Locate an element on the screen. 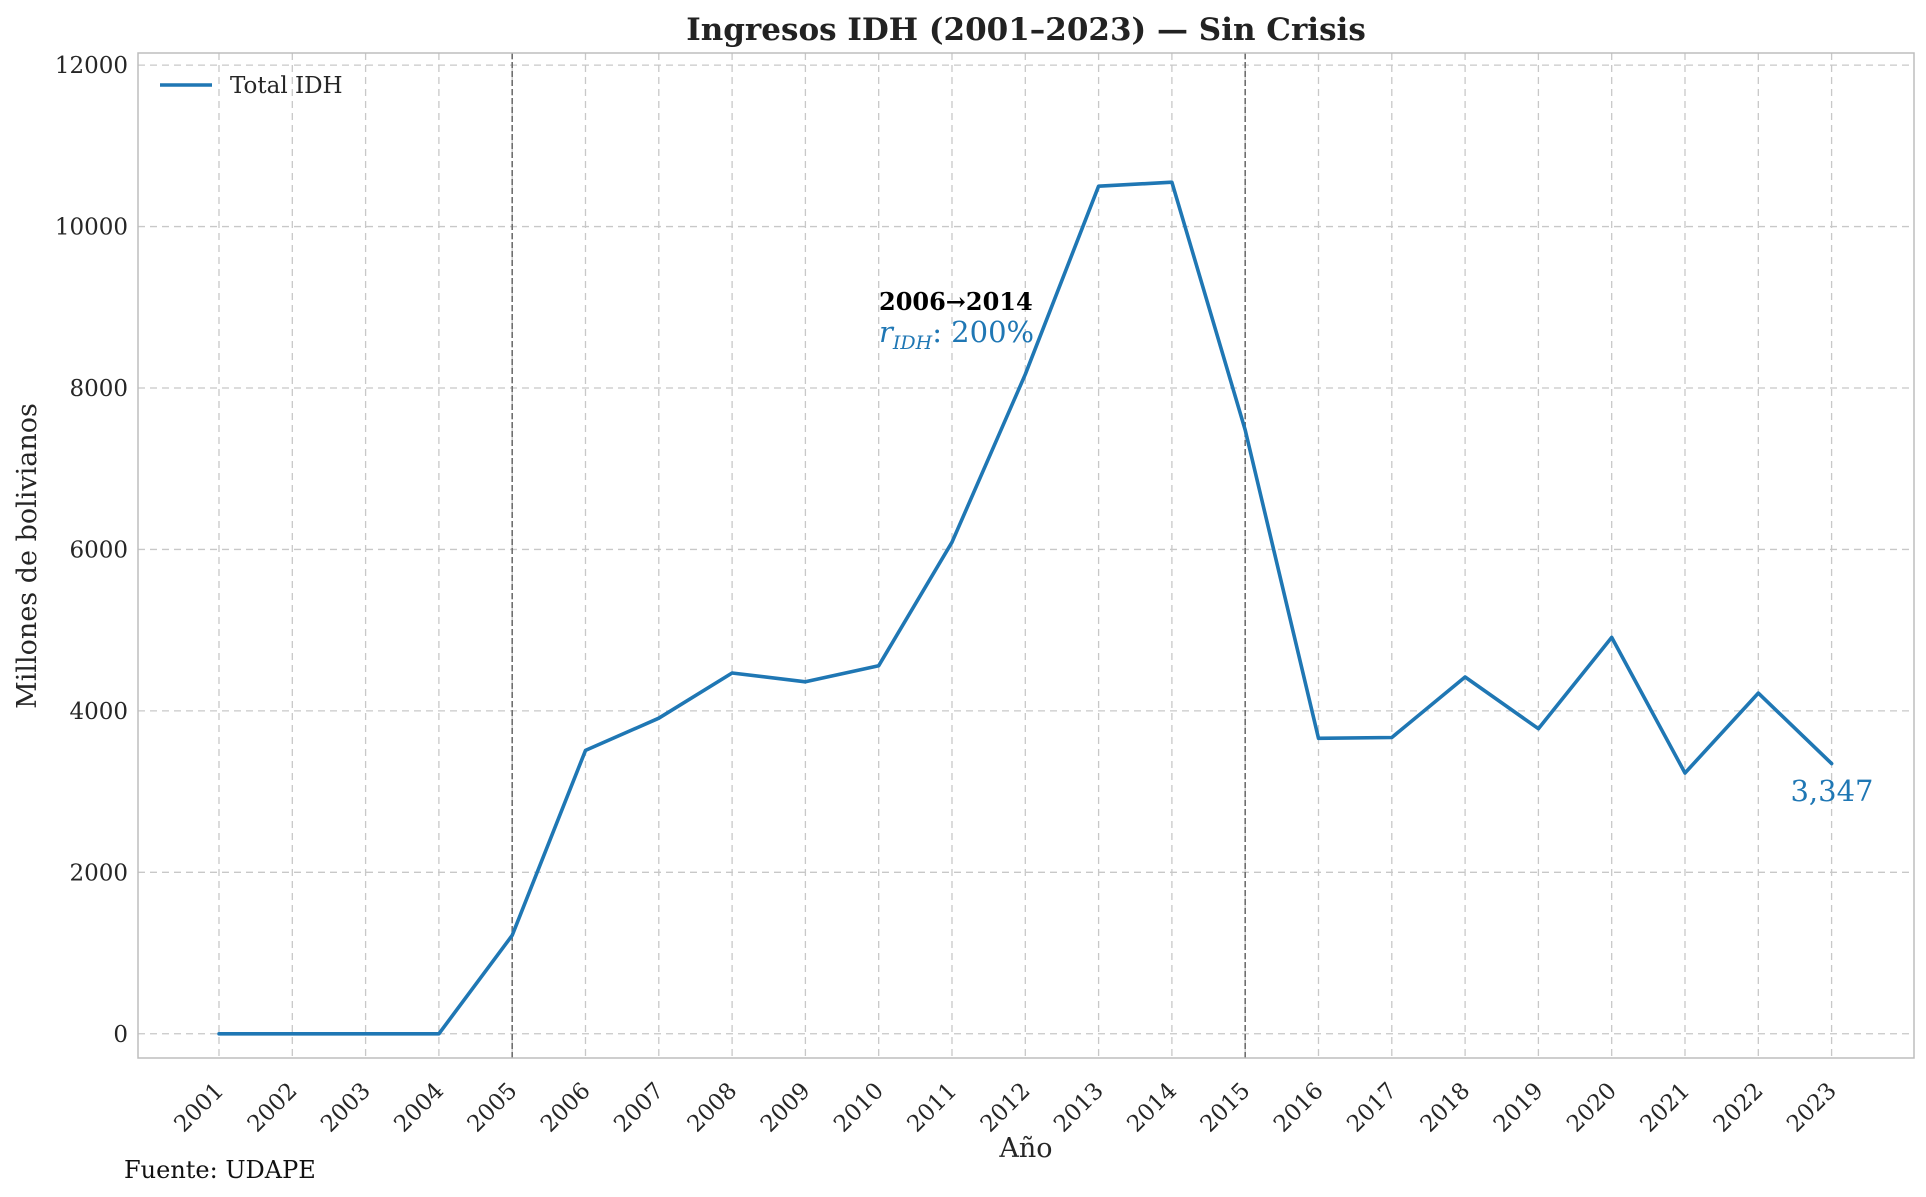 The width and height of the screenshot is (1926, 1197). x-tick-label: 2002 is located at coordinates (273, 1108).